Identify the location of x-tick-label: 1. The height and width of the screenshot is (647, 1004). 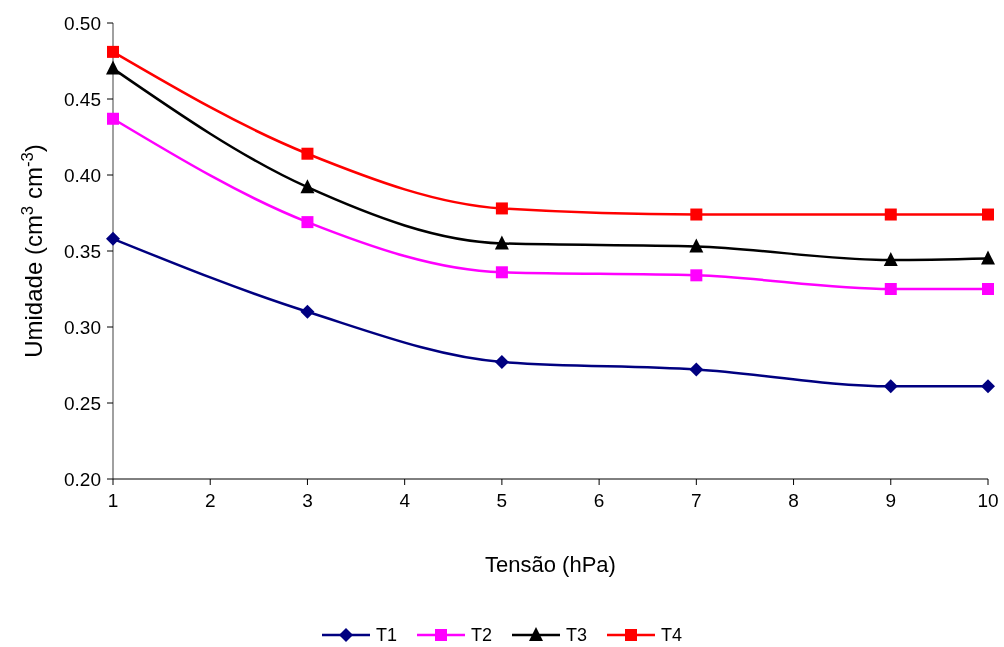
(113, 500).